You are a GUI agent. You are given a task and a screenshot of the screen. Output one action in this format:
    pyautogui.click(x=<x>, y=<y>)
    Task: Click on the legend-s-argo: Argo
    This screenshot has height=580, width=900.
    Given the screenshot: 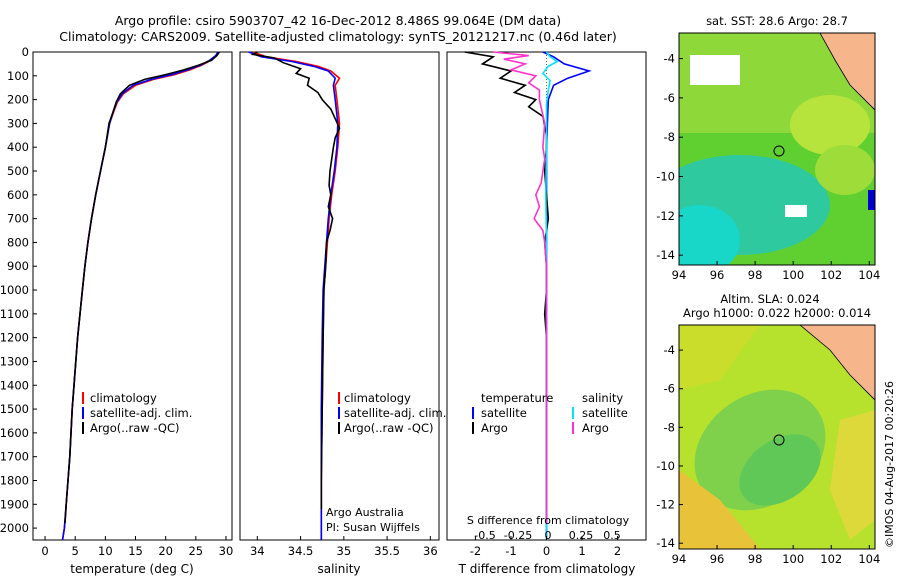 What is the action you would take?
    pyautogui.click(x=595, y=428)
    